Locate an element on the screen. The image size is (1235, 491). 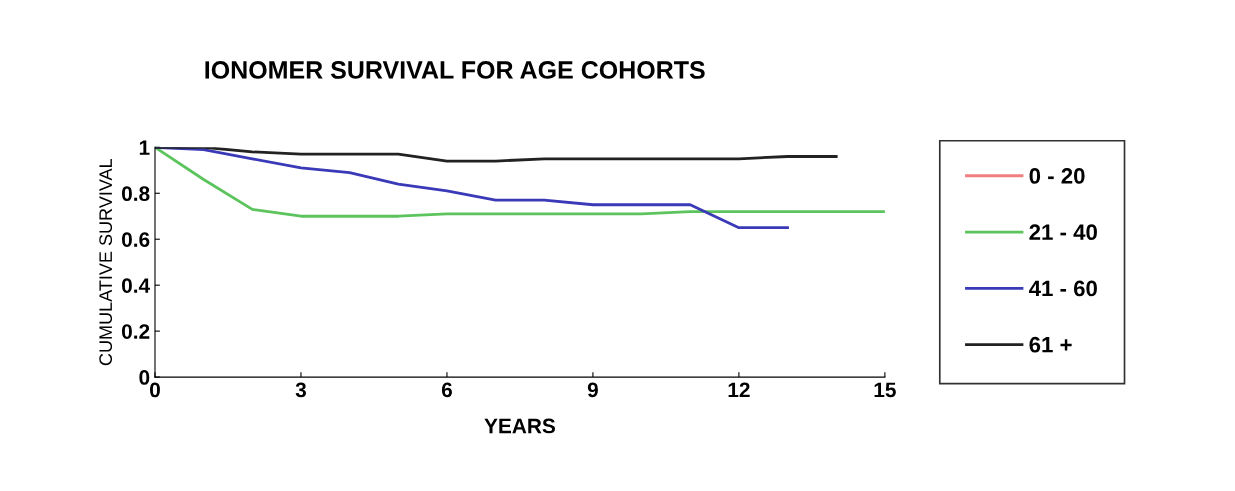
x-tick-label: 0 is located at coordinates (155, 390).